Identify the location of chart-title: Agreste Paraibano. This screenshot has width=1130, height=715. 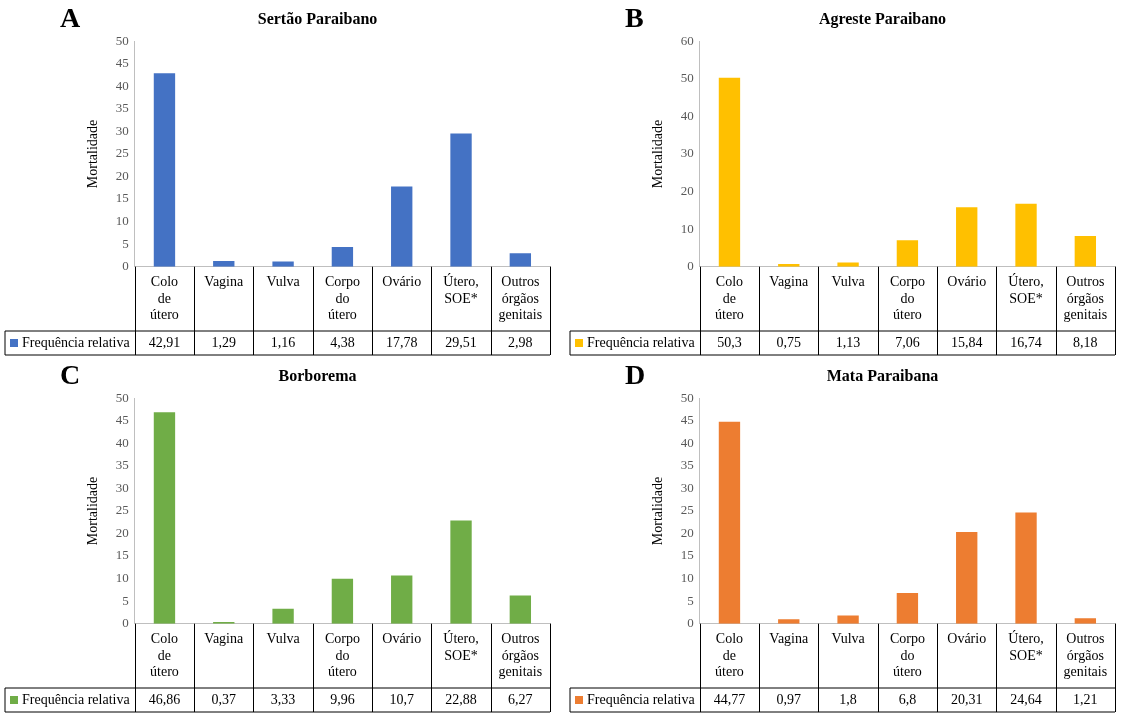
(882, 18).